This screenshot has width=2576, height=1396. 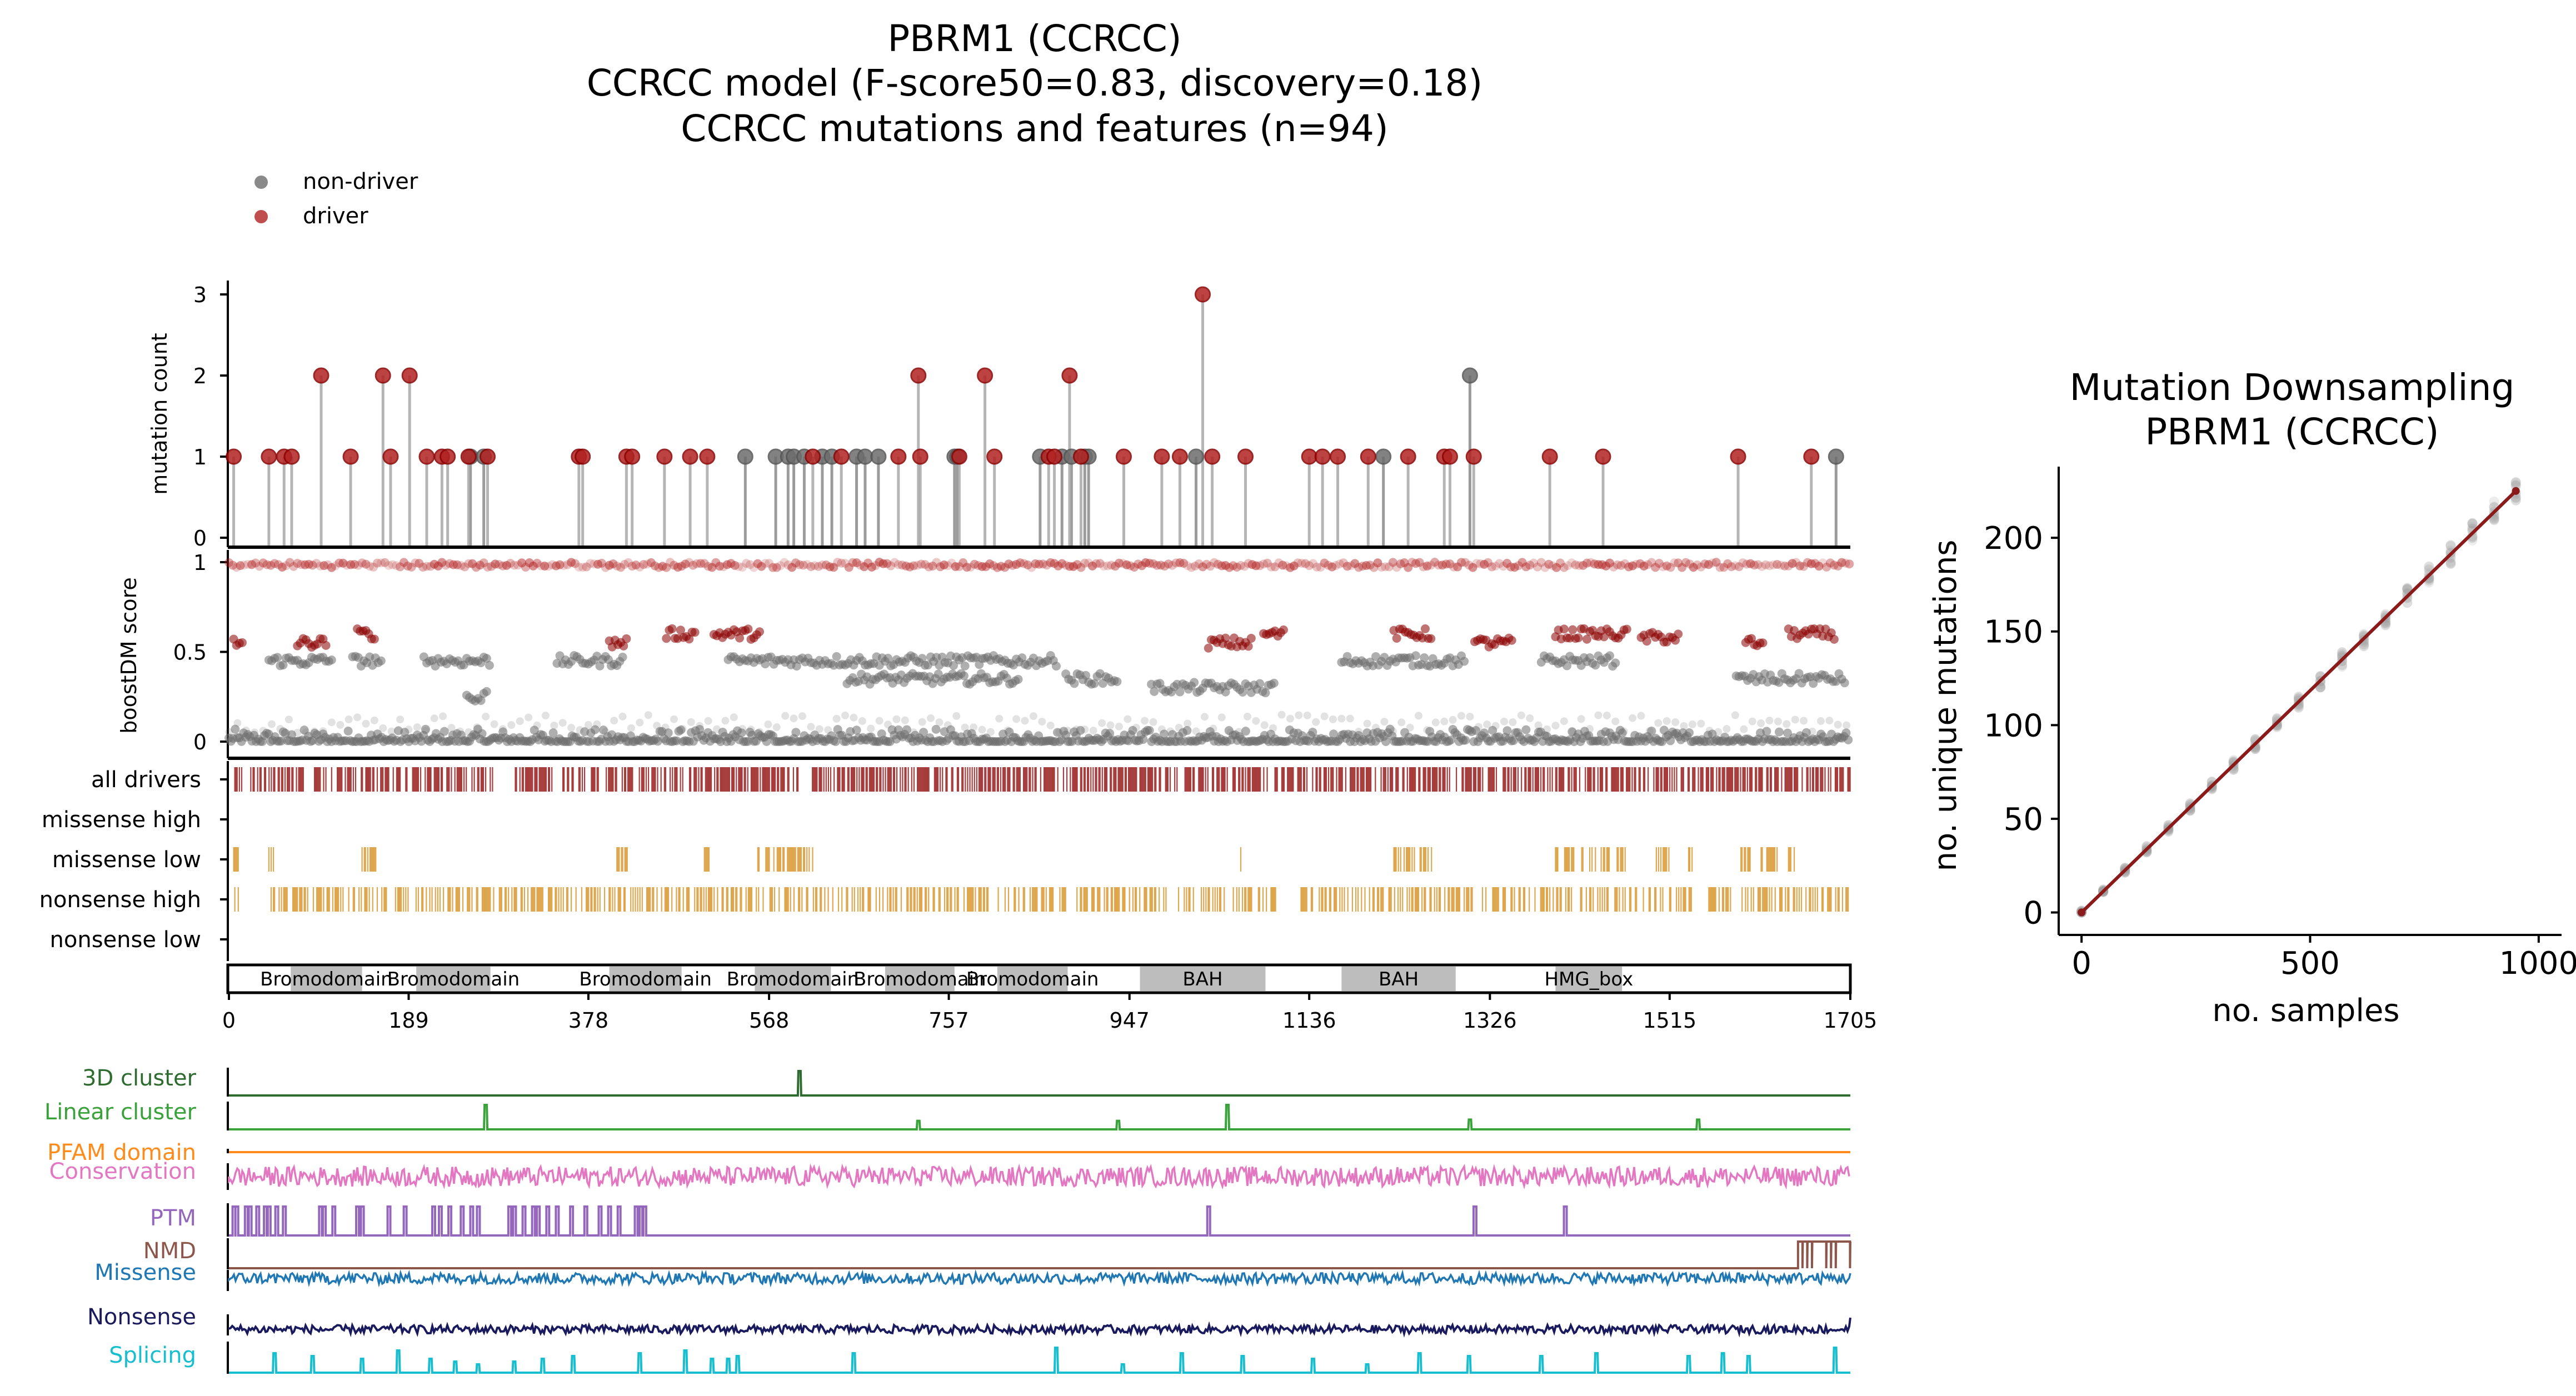 I want to click on legend-marker-driver, so click(x=261, y=216).